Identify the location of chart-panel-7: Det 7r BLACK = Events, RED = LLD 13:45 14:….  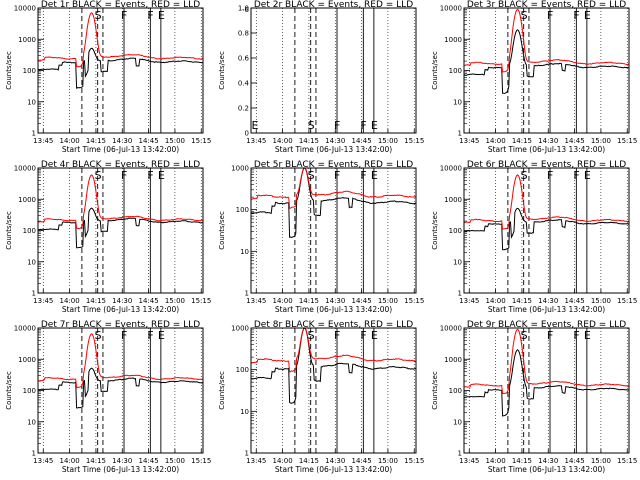
(108, 397).